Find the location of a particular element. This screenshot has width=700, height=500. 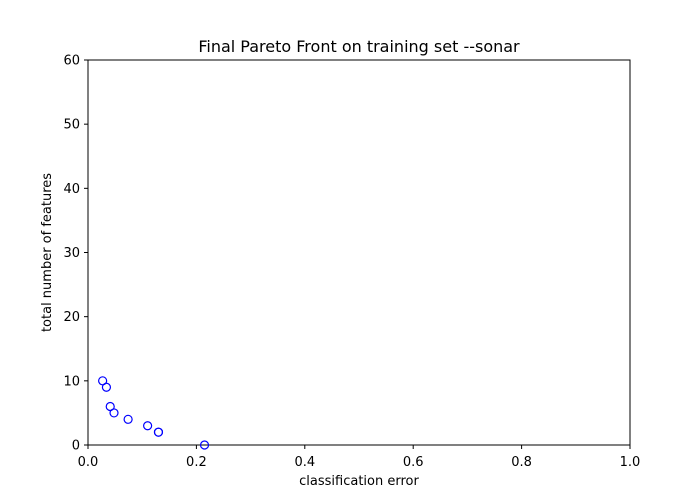

x-tick-label: 0.0 is located at coordinates (88, 462).